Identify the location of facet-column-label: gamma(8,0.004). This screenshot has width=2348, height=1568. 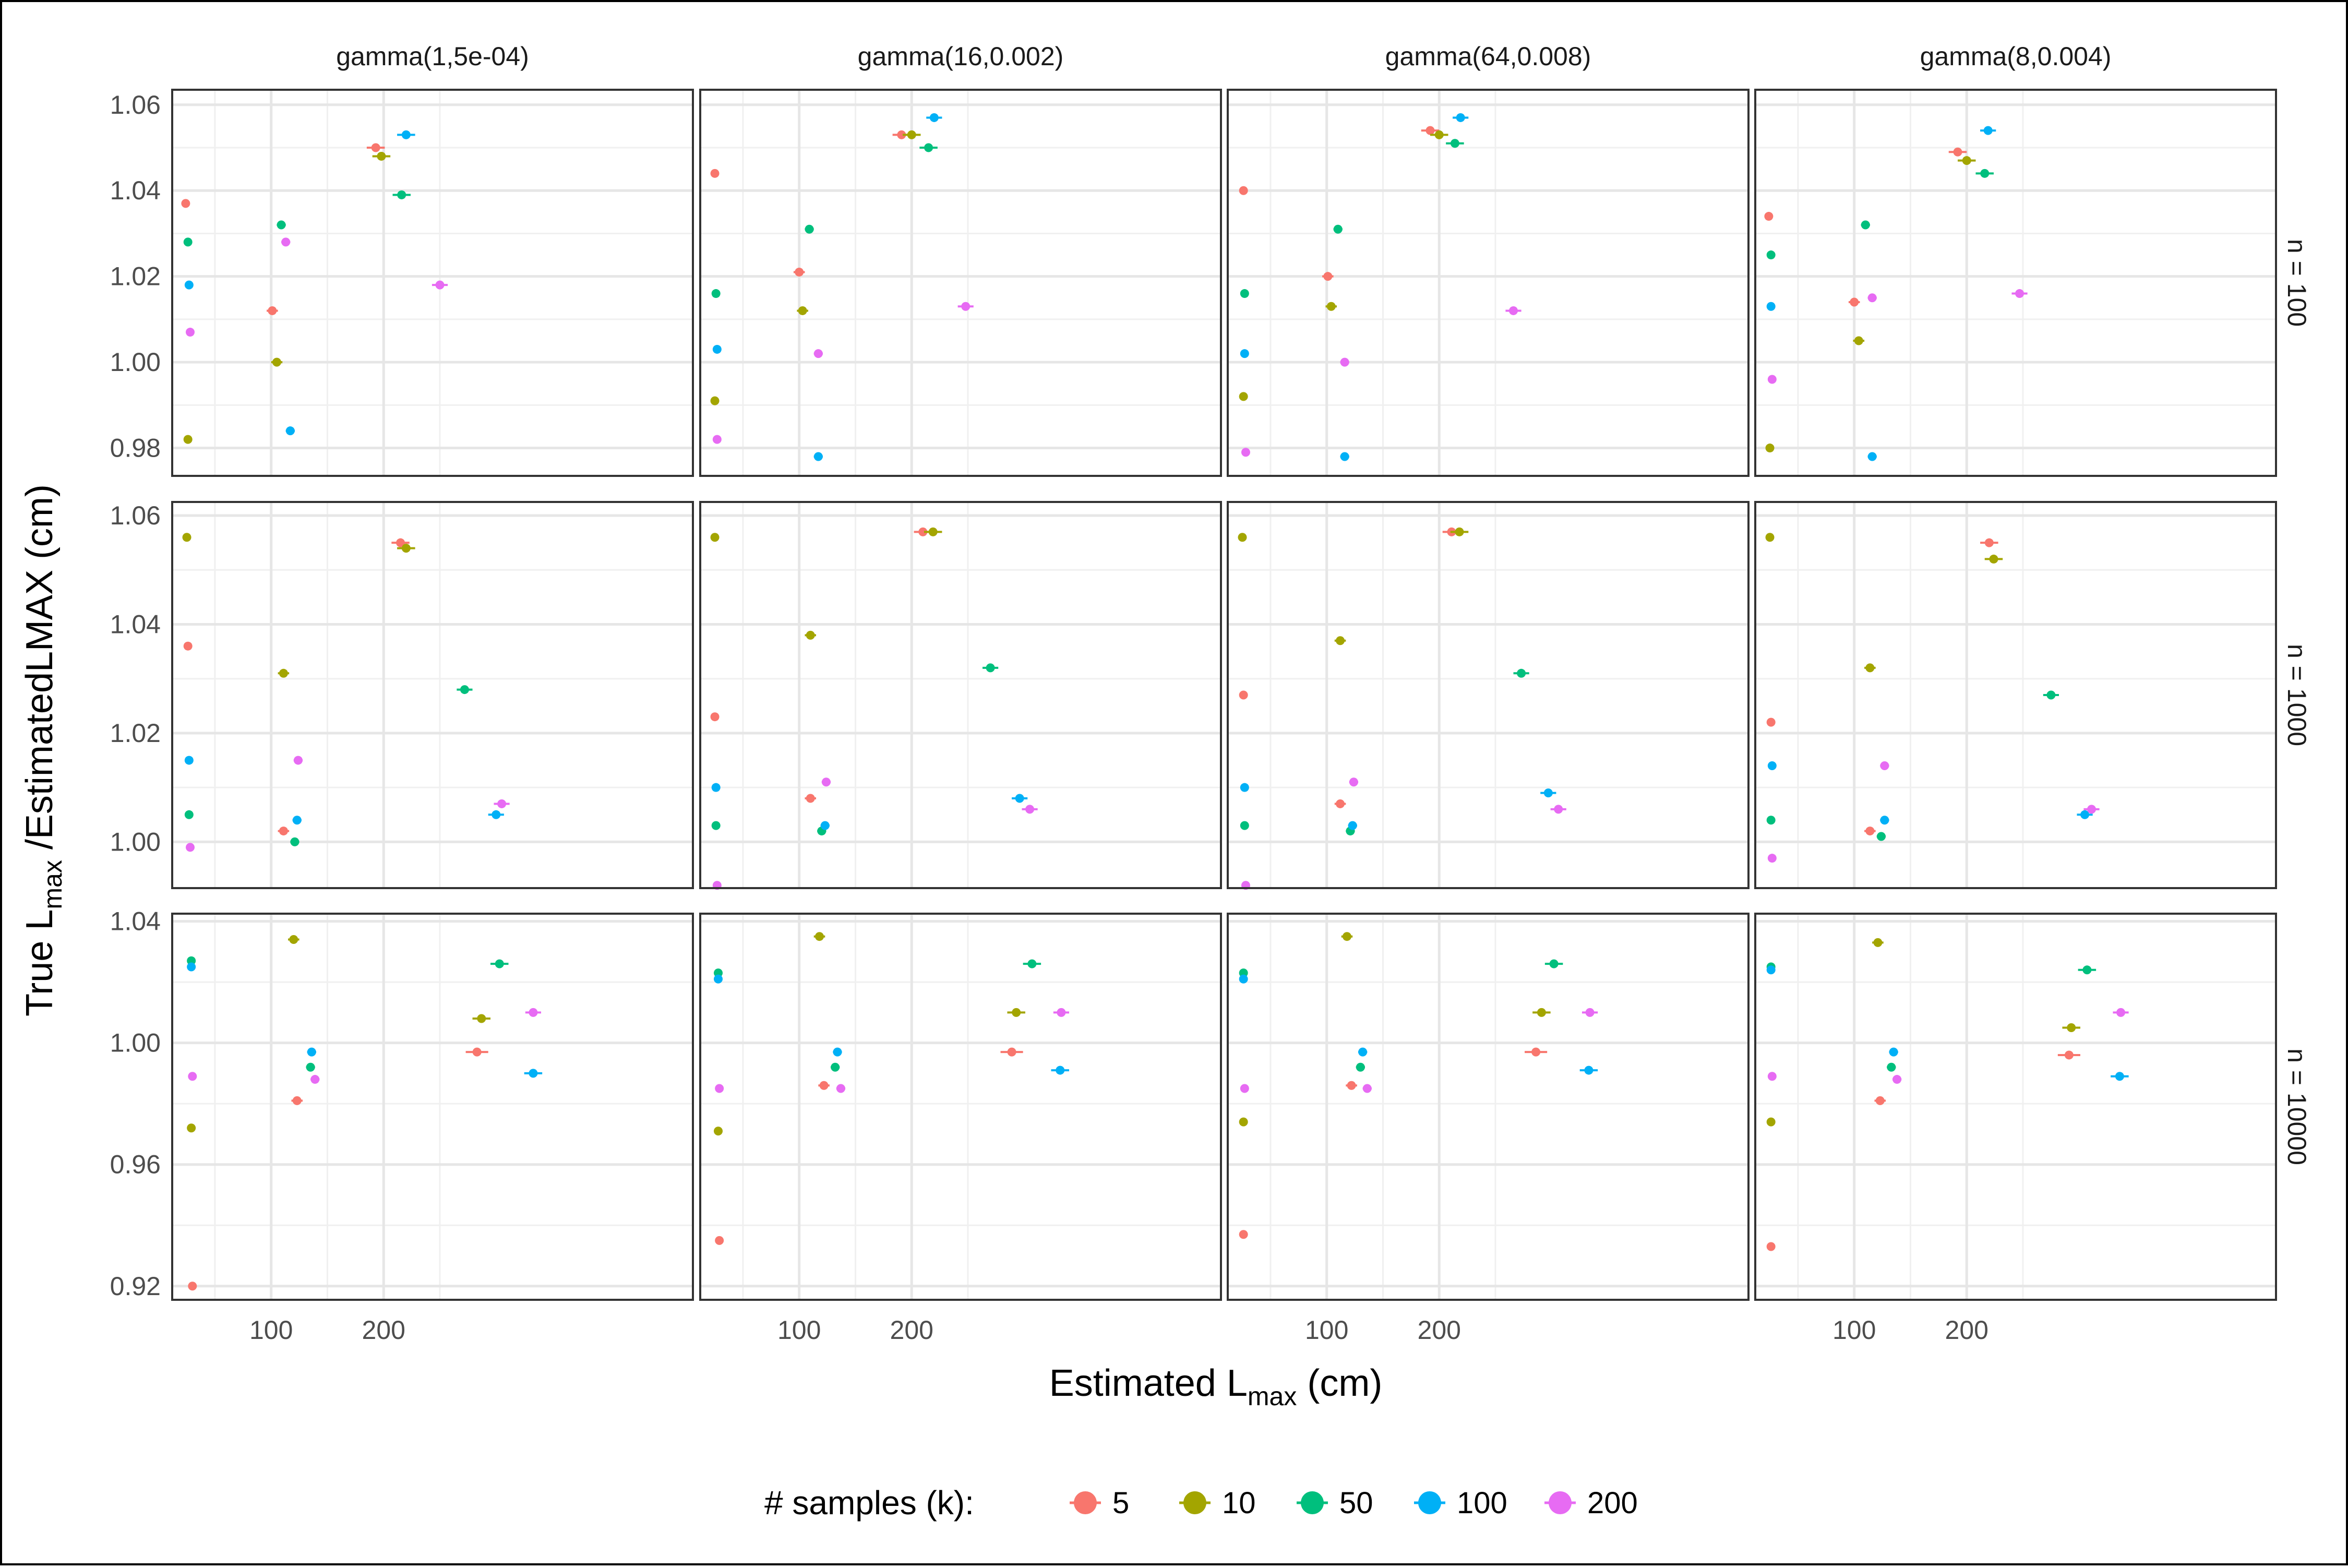
(2016, 56).